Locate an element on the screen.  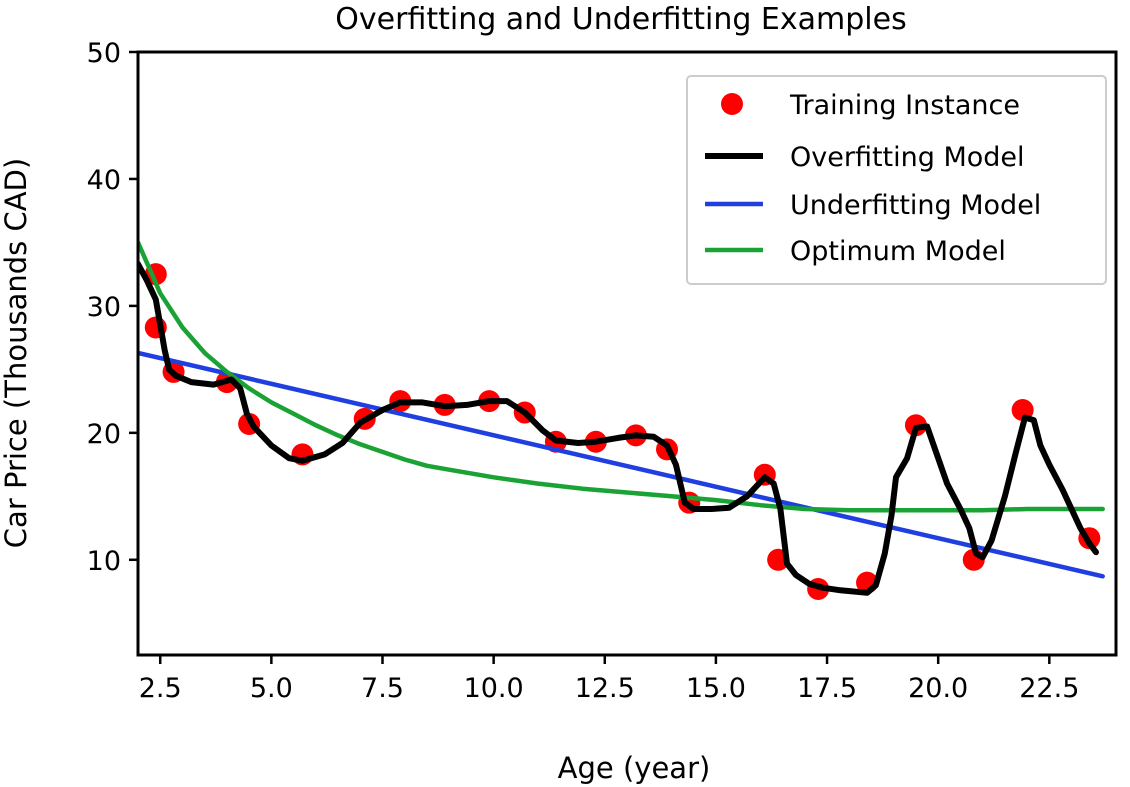
legend-marker-training-instance is located at coordinates (732, 104).